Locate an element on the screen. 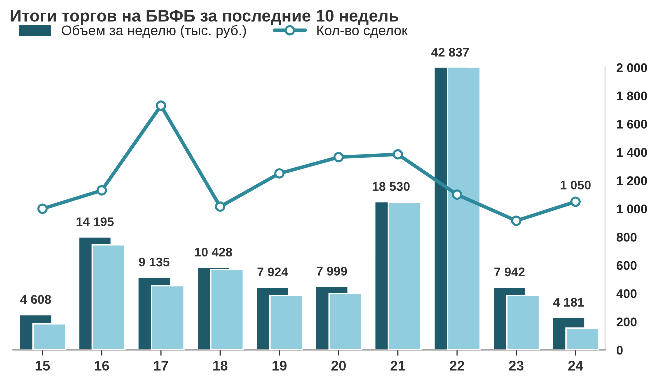 The image size is (658, 387). y-tick-label: 1 800 is located at coordinates (632, 96).